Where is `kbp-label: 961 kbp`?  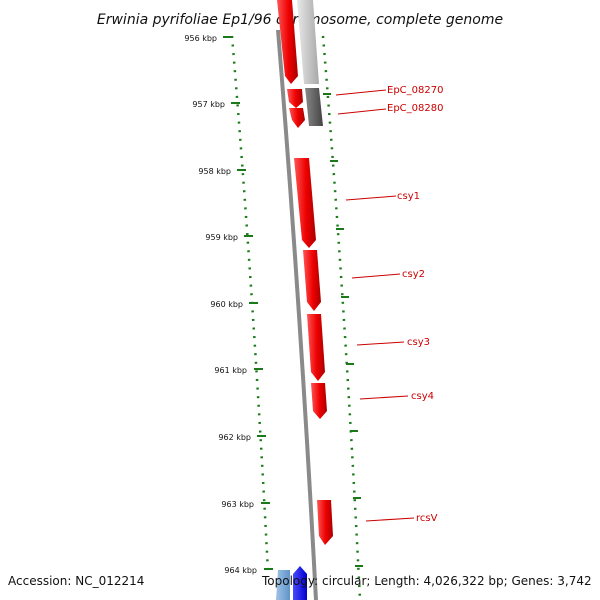 kbp-label: 961 kbp is located at coordinates (230, 370).